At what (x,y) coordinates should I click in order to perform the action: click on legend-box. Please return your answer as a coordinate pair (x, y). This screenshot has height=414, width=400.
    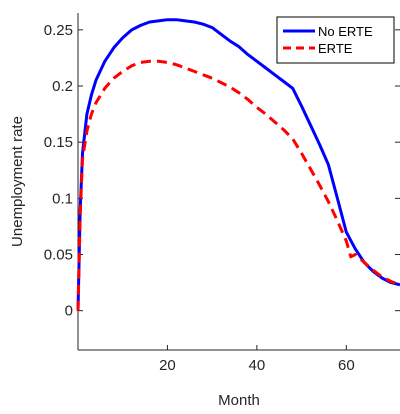
    Looking at the image, I should click on (335, 40).